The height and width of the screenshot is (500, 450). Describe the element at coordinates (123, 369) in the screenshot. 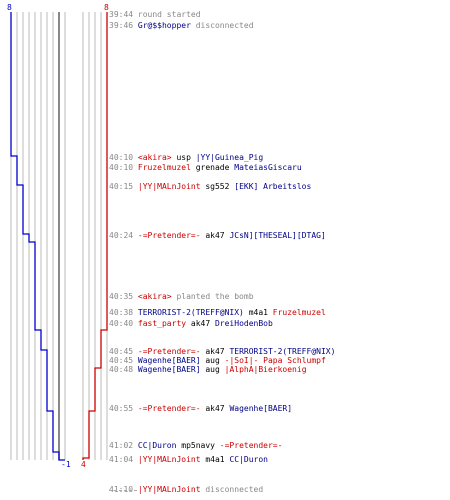

I see `event-time: 40:48` at that location.